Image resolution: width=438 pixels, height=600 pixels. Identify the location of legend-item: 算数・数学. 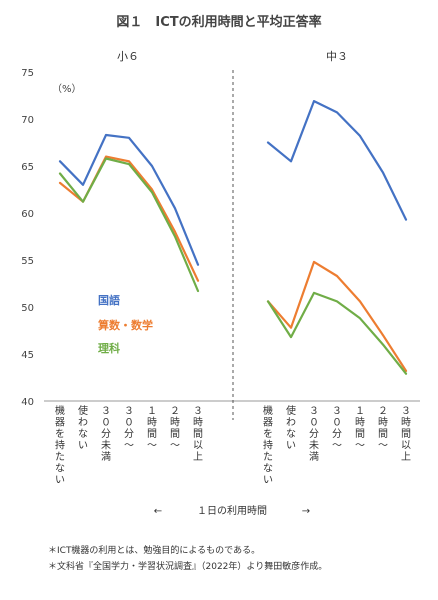
(125, 325).